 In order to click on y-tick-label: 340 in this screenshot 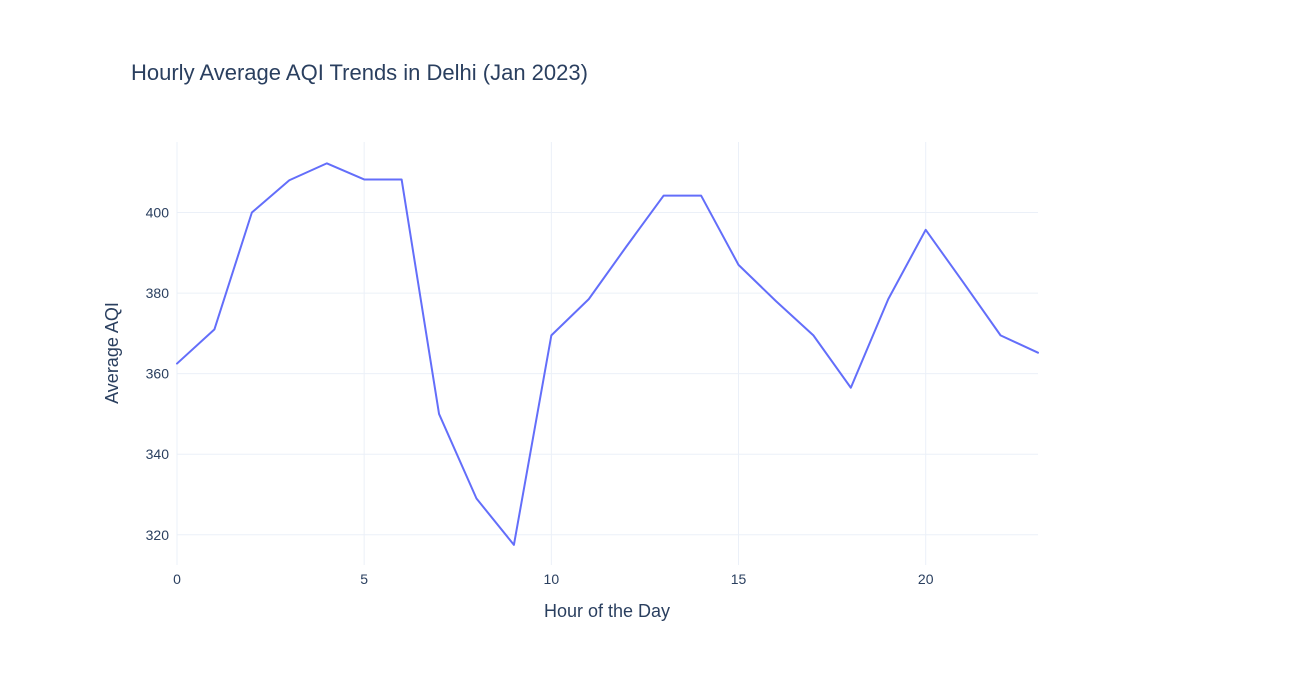, I will do `click(158, 454)`.